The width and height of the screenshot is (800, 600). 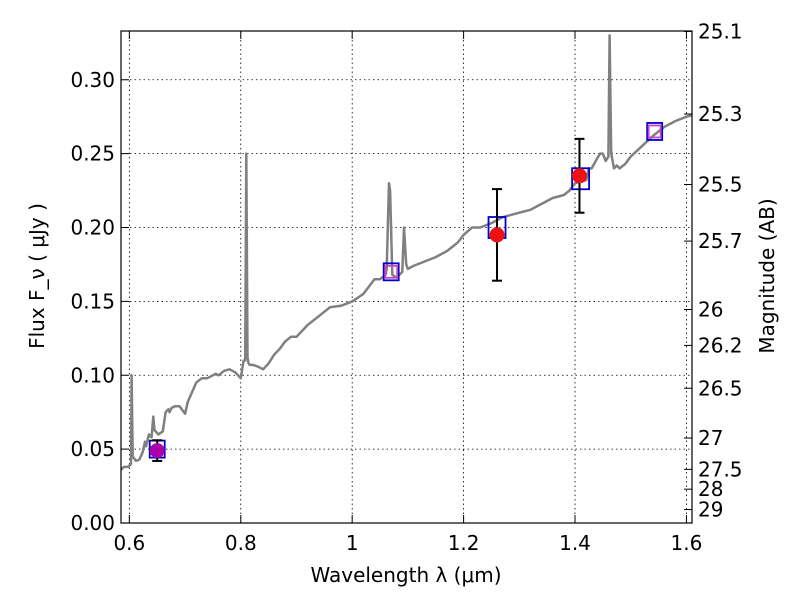 I want to click on right-tick-label: 29, so click(x=710, y=510).